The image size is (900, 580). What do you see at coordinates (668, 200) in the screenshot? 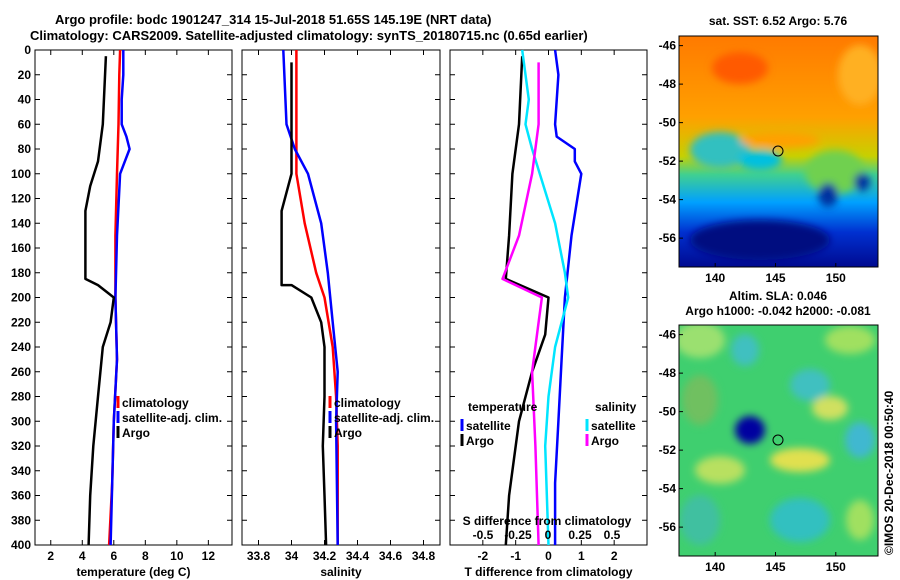
I see `sst_map-ytick-label: -54` at bounding box center [668, 200].